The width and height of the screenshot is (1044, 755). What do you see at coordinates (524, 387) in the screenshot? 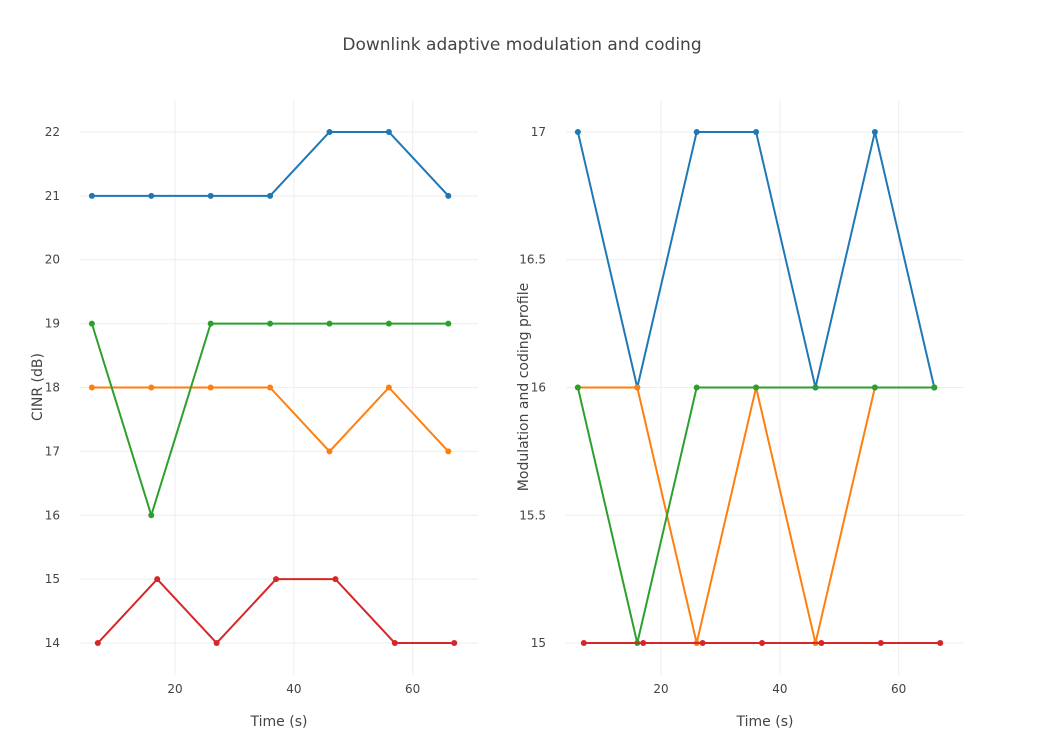
I see `y-axis-label: Modulation and coding profile` at bounding box center [524, 387].